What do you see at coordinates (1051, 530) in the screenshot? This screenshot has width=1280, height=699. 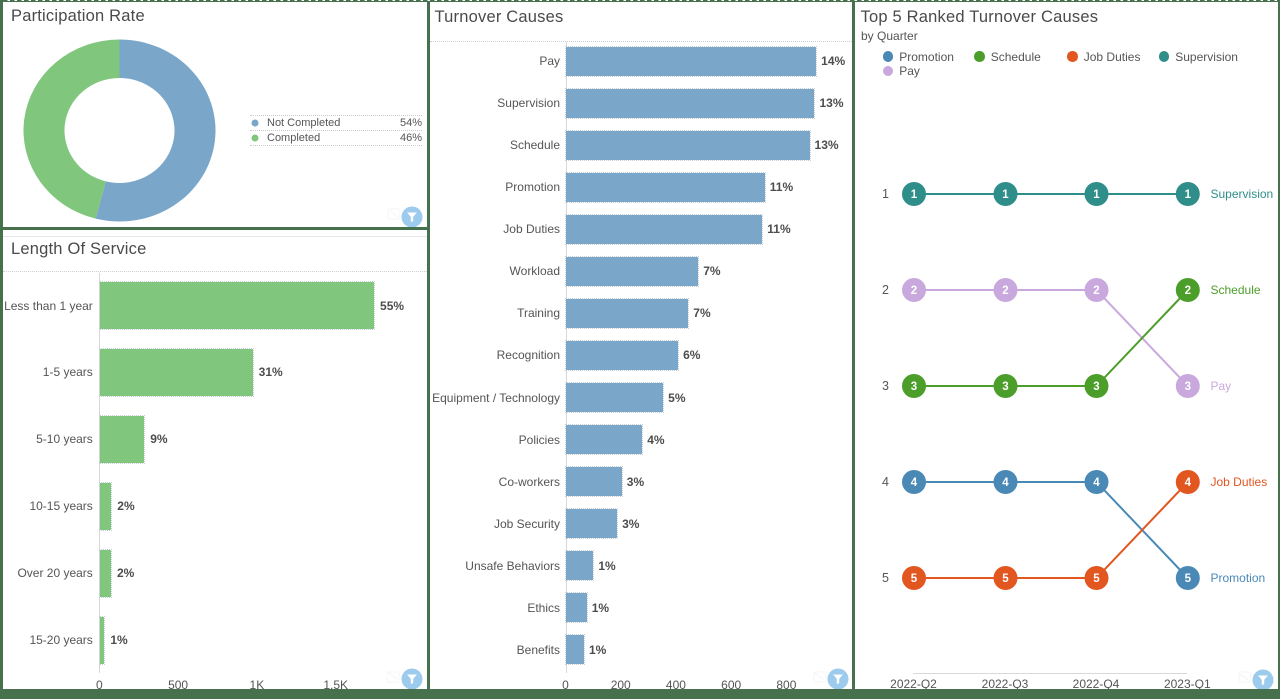 I see `bump-line-promotion` at bounding box center [1051, 530].